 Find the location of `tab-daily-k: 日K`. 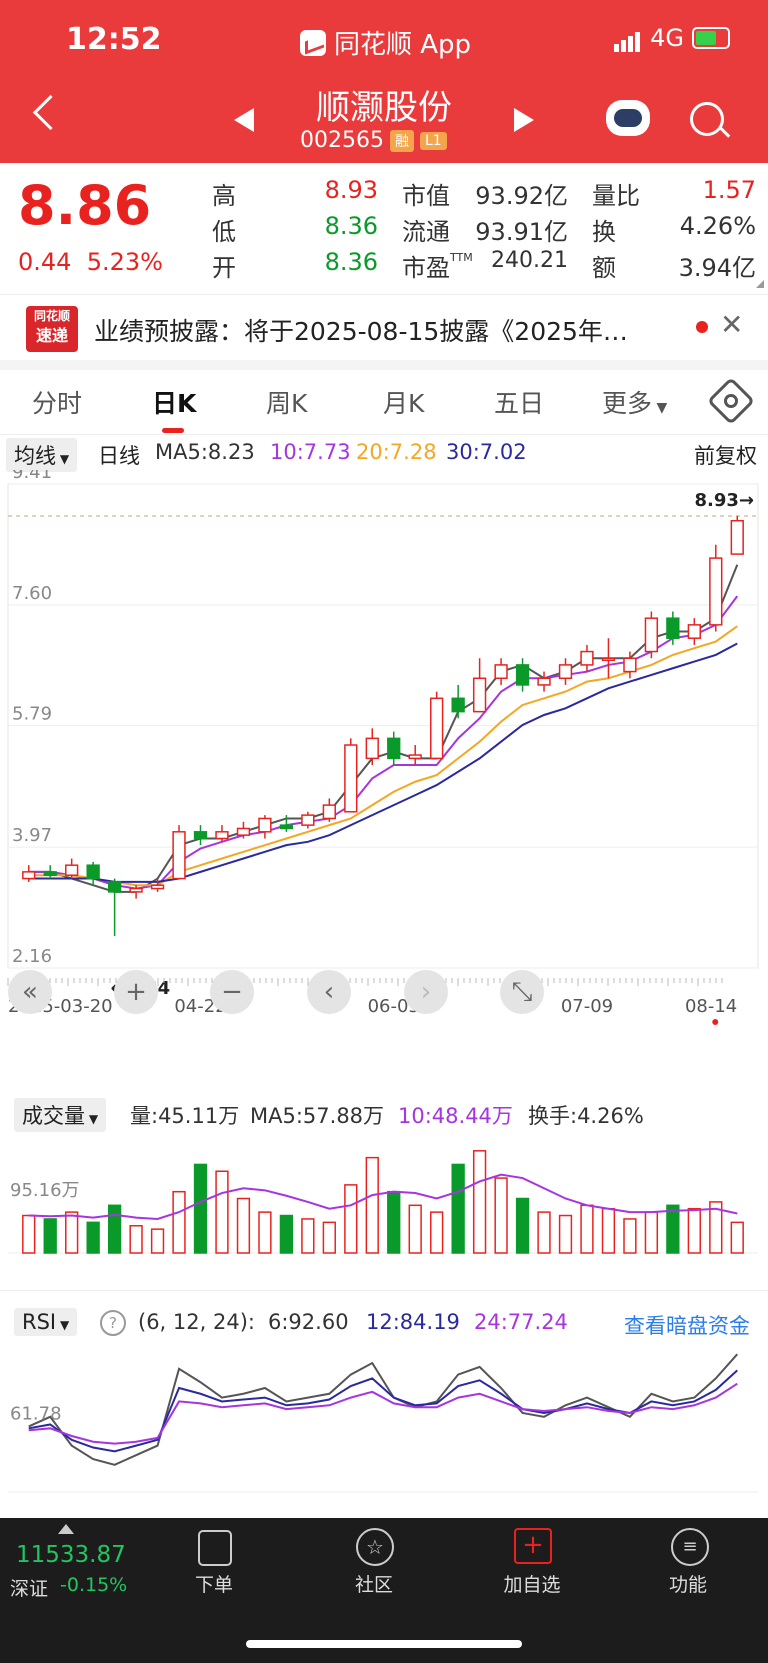

tab-daily-k: 日K is located at coordinates (174, 403).